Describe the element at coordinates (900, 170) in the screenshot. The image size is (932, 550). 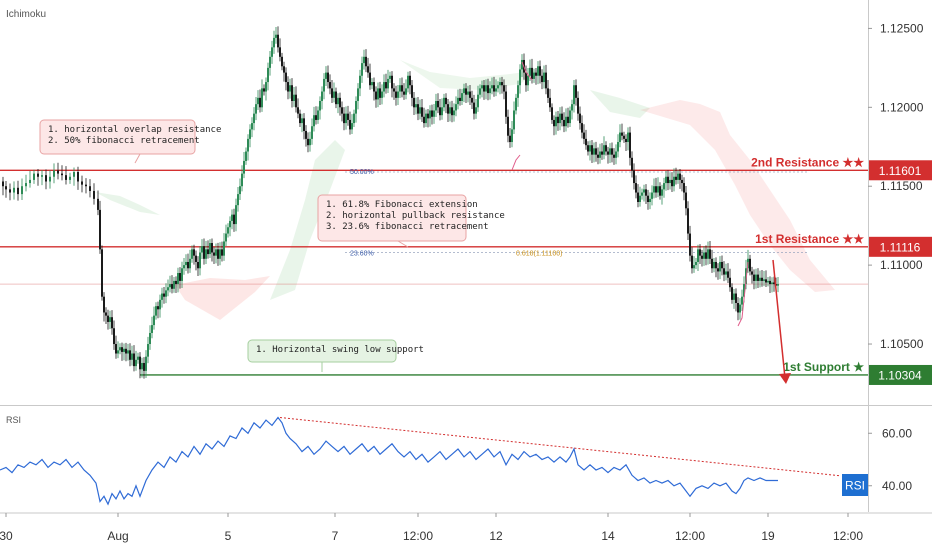
I see `resistance-2-price-tag: 1.11601` at that location.